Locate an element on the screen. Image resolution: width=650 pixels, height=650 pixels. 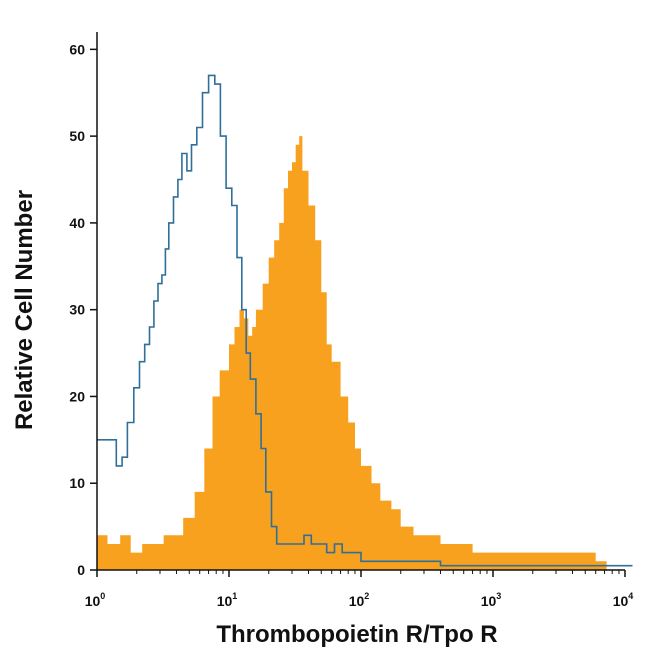
x-tick-label: 10¹ is located at coordinates (227, 600).